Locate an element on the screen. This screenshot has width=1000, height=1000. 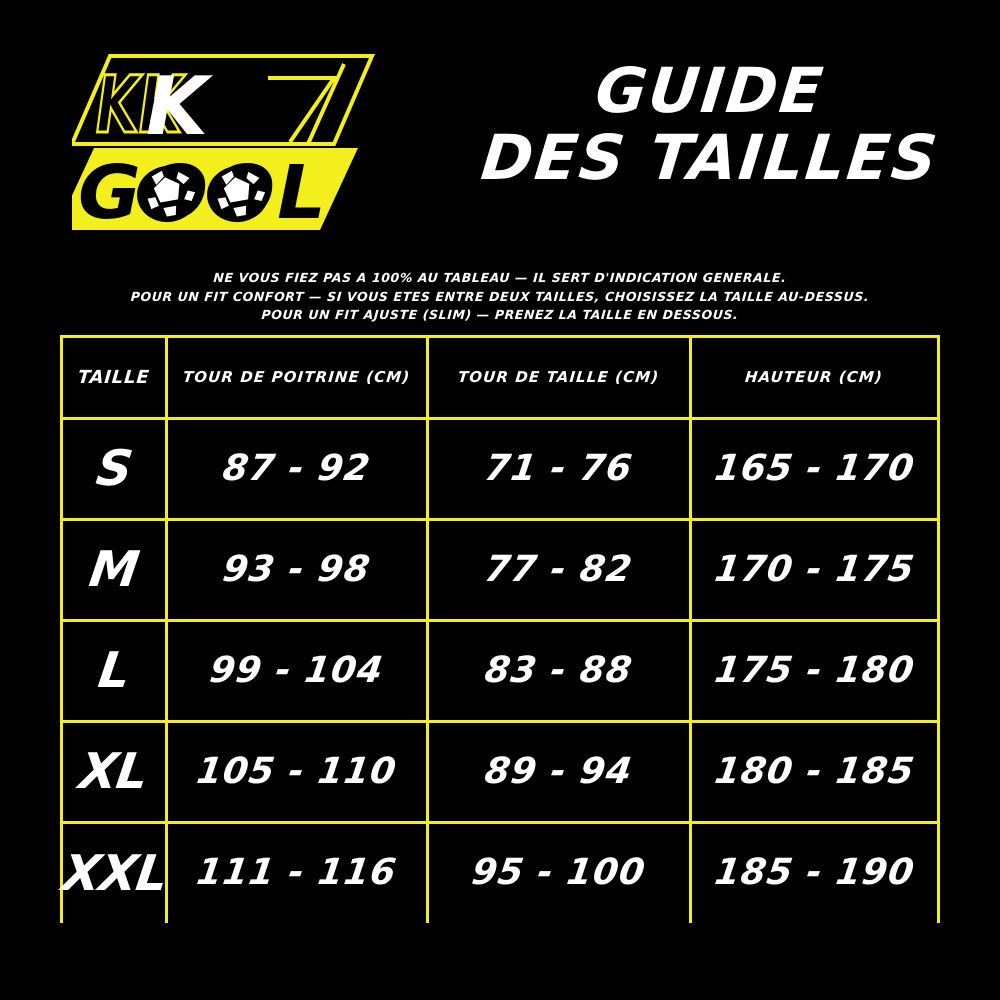
waist-value: 89 - 94 is located at coordinates (559, 771).